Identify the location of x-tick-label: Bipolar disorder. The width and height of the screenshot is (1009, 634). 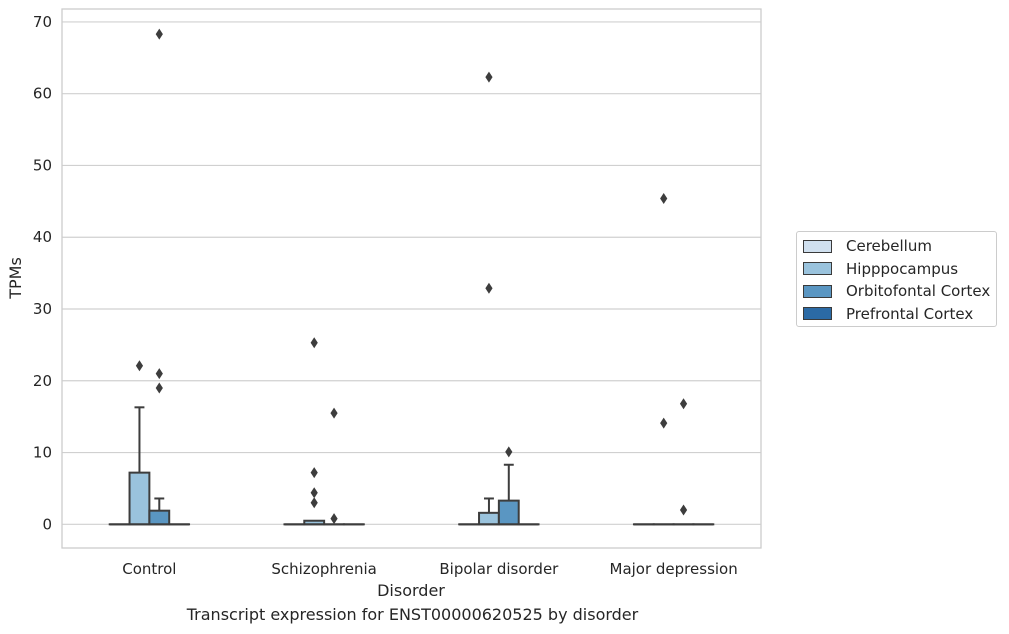
(499, 569).